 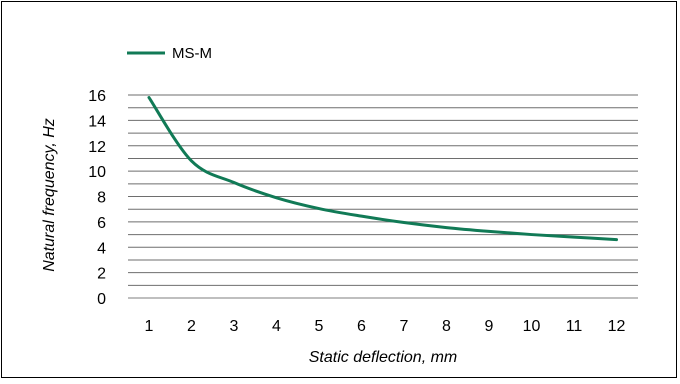 I want to click on x-tick-label-9: 9, so click(x=489, y=326).